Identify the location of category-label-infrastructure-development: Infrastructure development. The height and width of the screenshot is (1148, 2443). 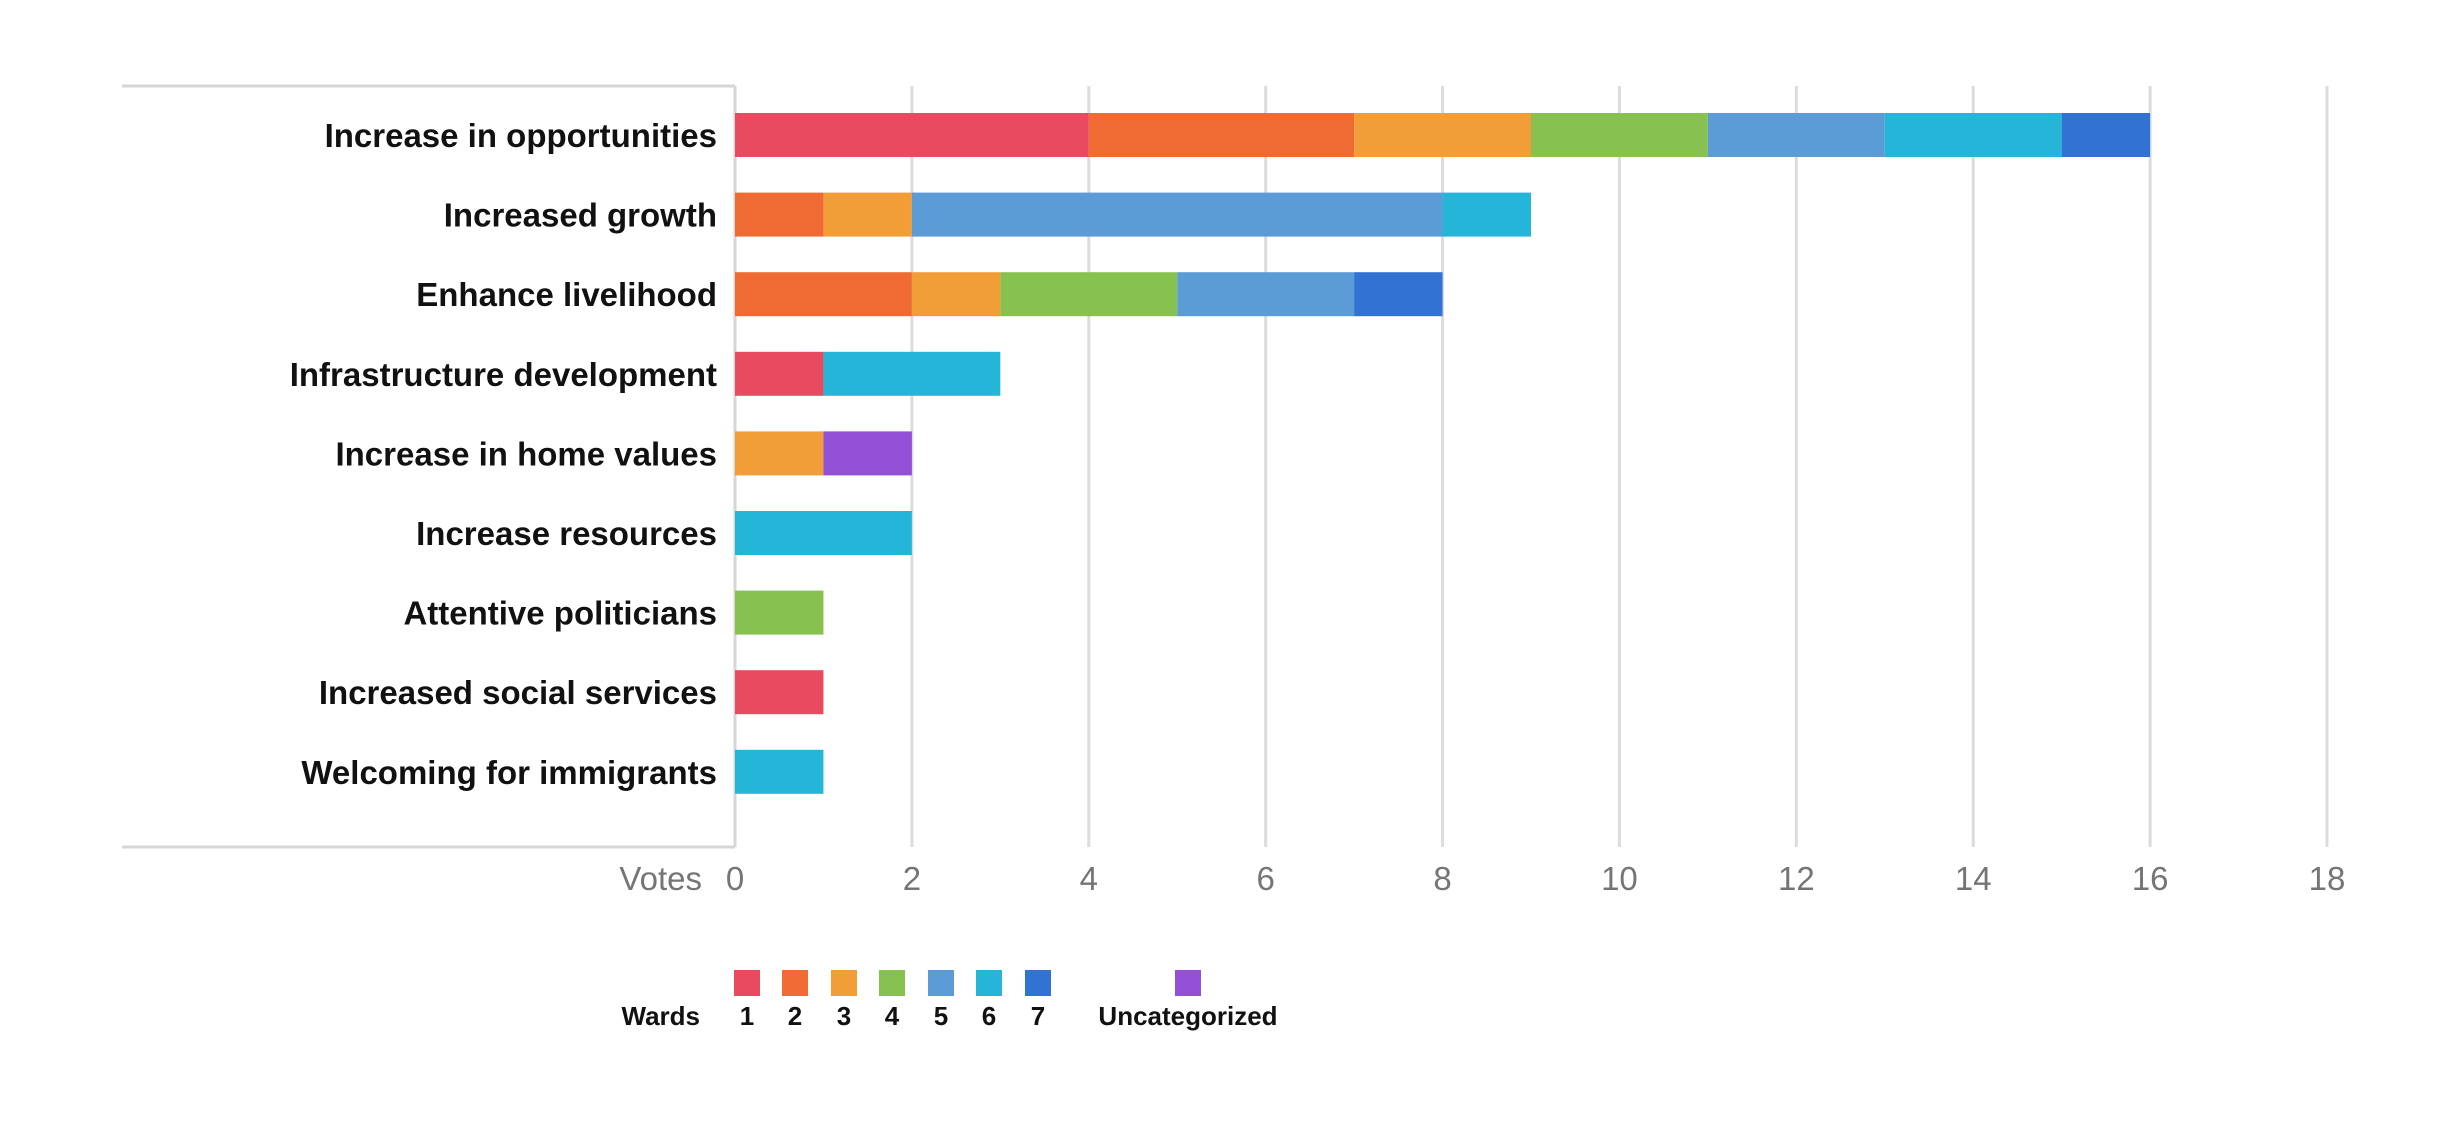
(503, 374).